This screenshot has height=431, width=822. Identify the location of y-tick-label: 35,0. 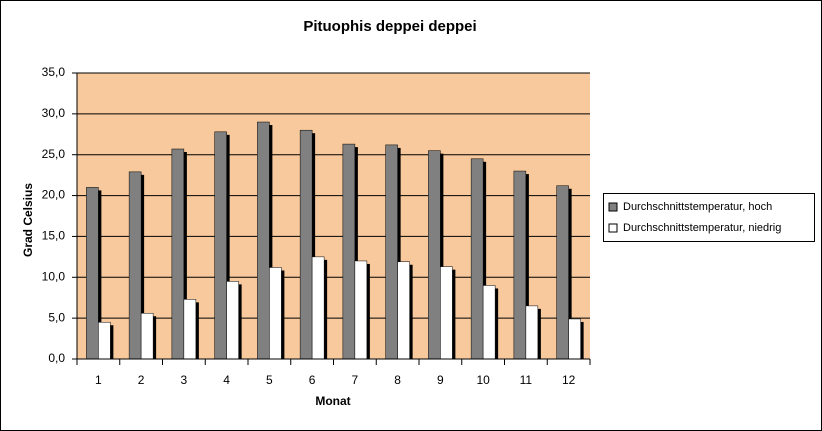
(54, 72).